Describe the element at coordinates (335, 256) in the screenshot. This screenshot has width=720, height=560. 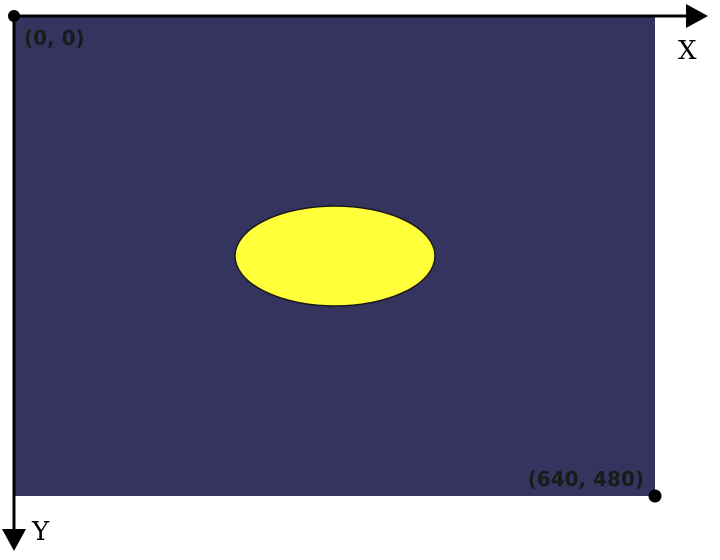
I see `yellow-ellipse` at that location.